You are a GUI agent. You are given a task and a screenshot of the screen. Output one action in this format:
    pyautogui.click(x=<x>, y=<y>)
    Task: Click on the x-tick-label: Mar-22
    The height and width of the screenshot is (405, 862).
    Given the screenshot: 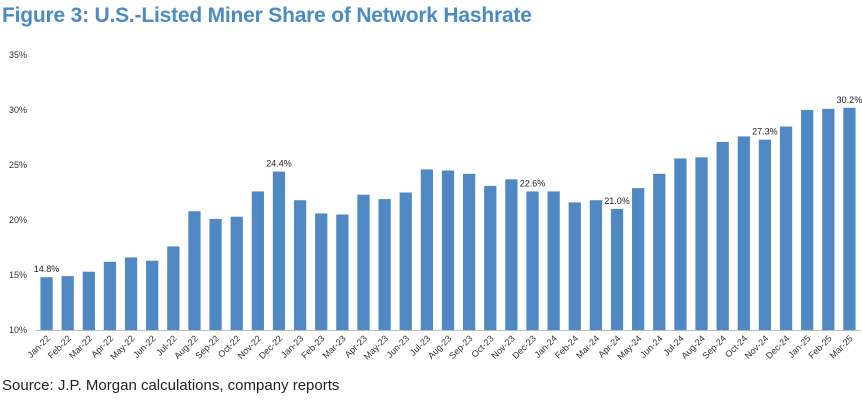 What is the action you would take?
    pyautogui.click(x=80, y=346)
    